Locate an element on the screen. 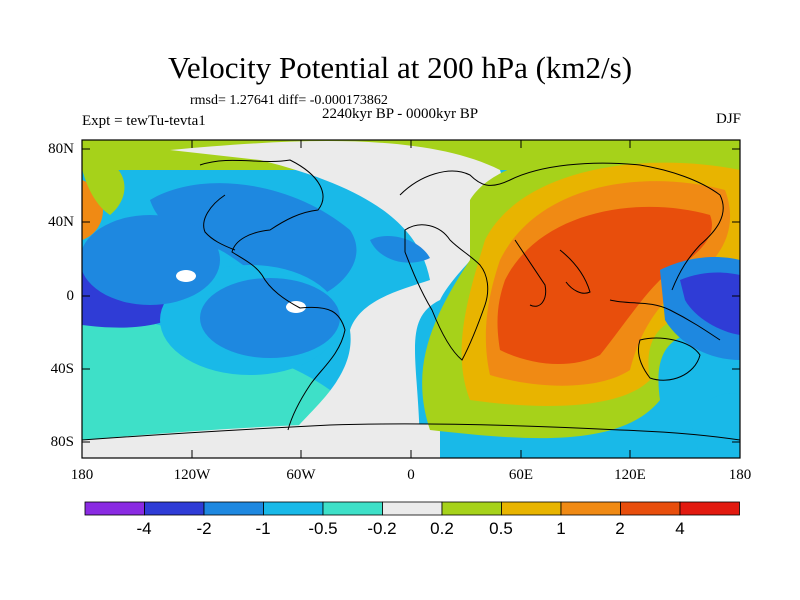 The height and width of the screenshot is (600, 800). colorbar-label-1: -4 is located at coordinates (144, 528).